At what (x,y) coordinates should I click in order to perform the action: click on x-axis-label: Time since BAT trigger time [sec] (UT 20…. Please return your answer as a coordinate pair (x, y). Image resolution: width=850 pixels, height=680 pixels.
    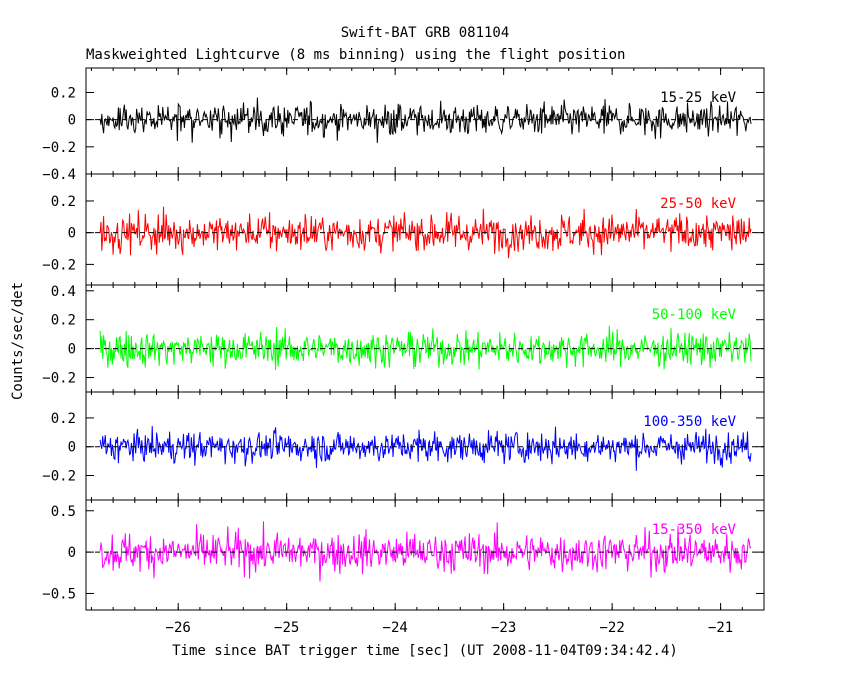
    Looking at the image, I should click on (425, 651).